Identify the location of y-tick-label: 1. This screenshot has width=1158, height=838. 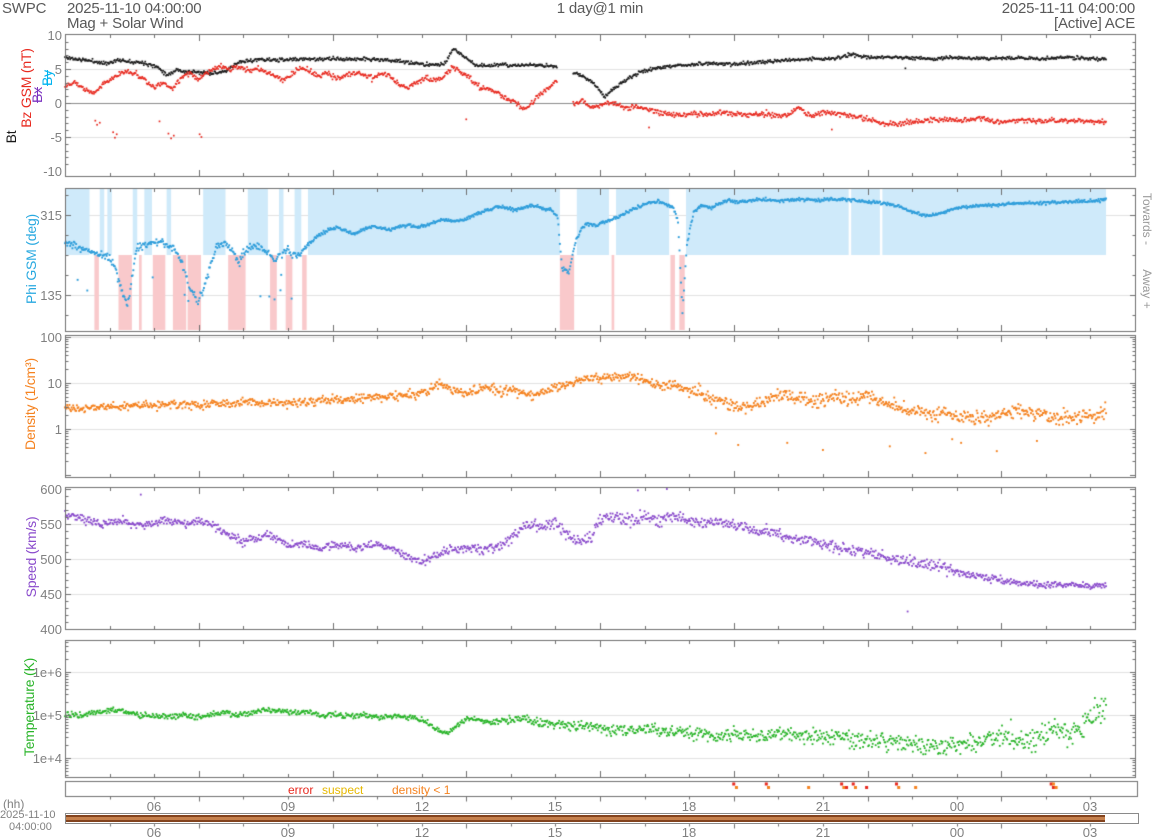
(58, 429).